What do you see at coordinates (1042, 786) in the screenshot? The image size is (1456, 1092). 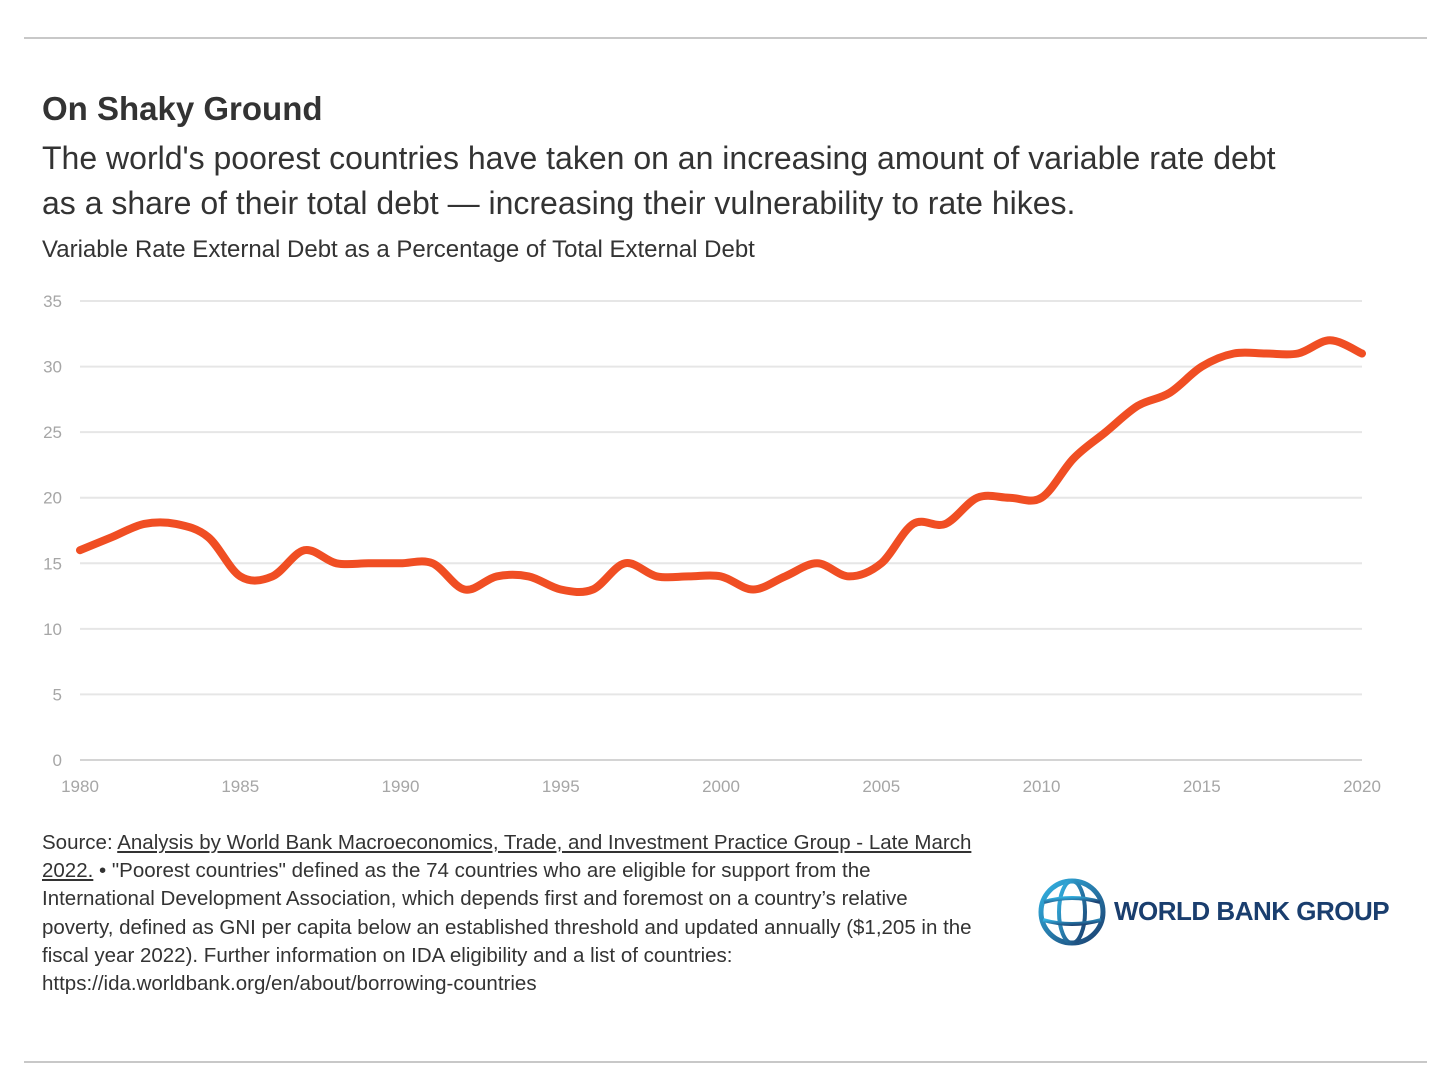 I see `x-tick-label: 2010` at bounding box center [1042, 786].